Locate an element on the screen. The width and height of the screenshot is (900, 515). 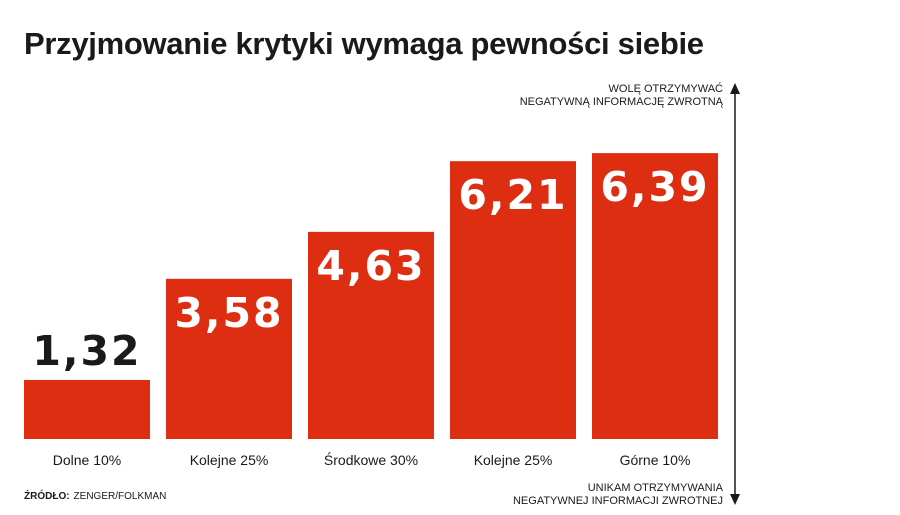
bar-value-label-5: 6,39 is located at coordinates (654, 187).